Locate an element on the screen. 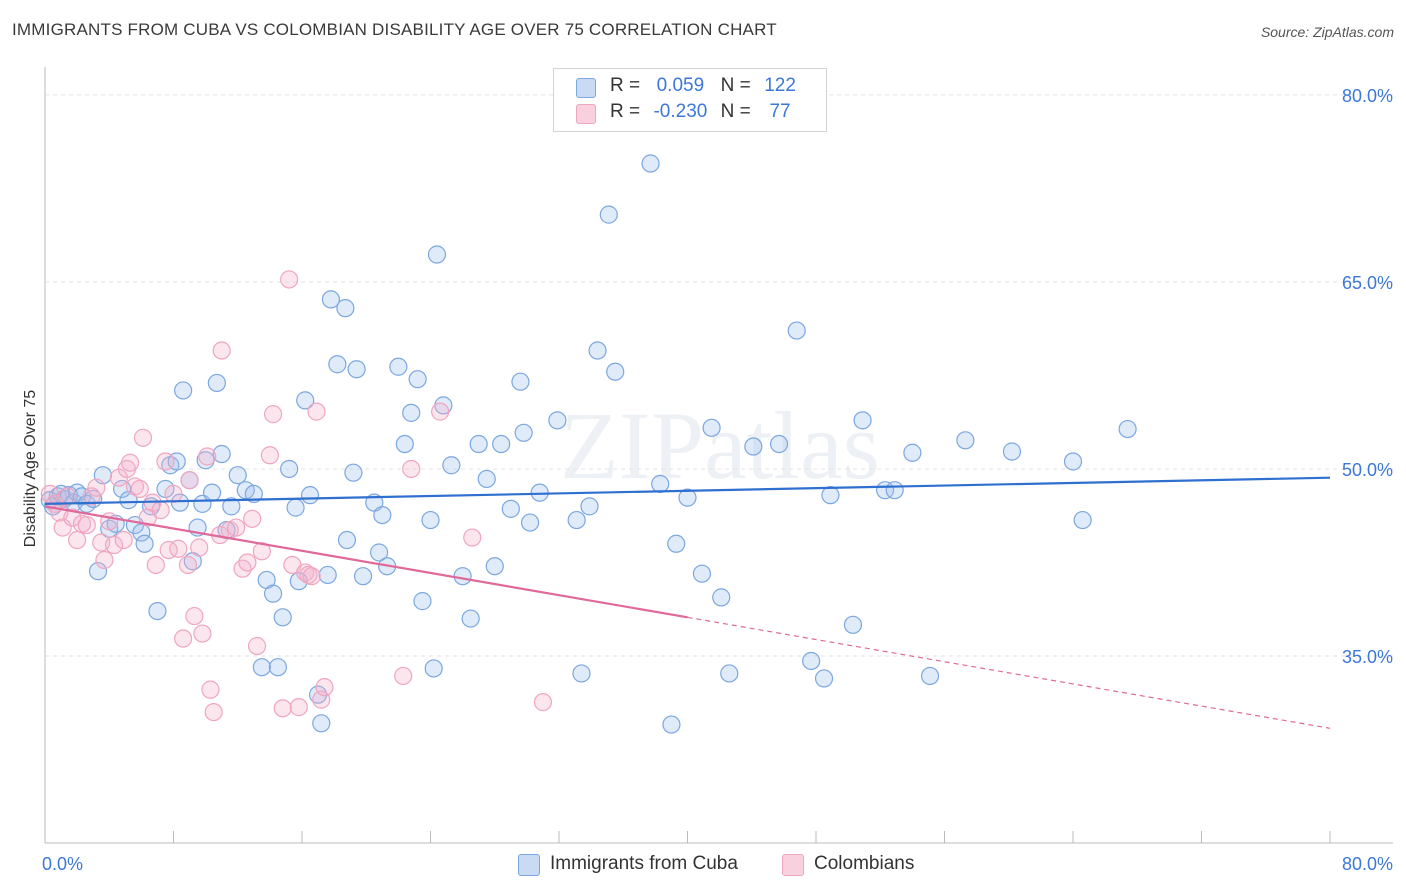 The height and width of the screenshot is (892, 1406). trend-line-colombians-extension is located at coordinates (1009, 672).